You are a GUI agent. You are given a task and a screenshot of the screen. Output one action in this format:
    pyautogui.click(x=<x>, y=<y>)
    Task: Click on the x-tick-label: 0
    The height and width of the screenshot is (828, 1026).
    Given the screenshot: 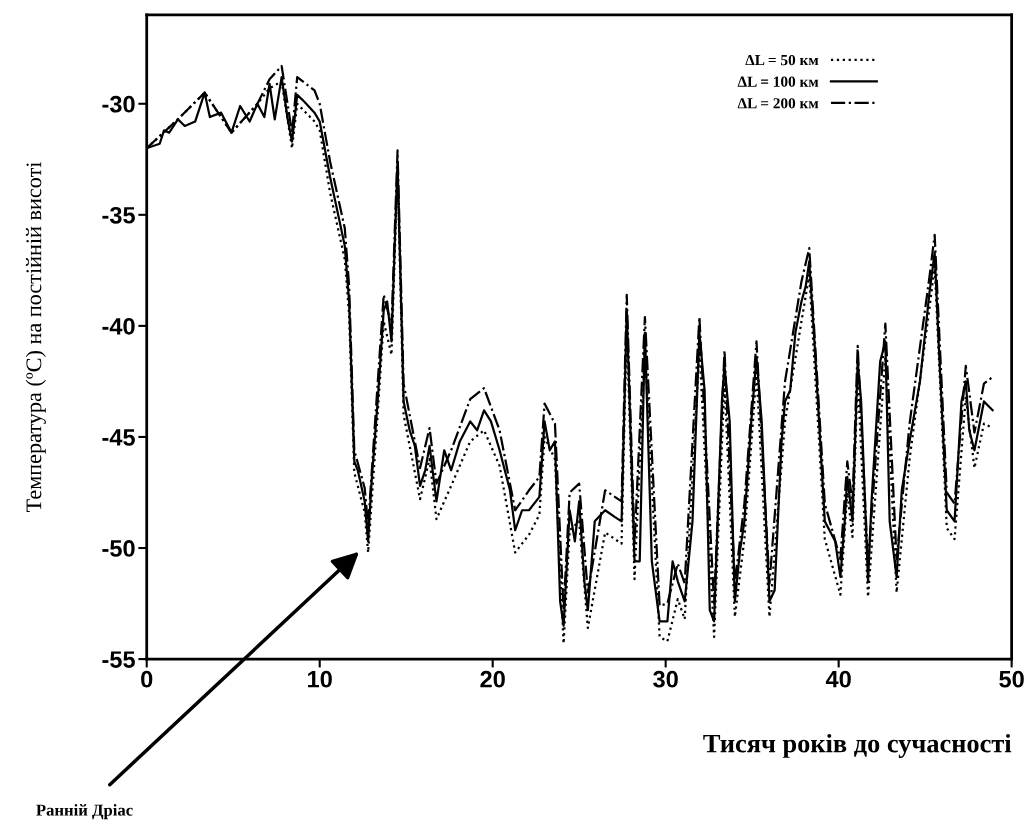 What is the action you would take?
    pyautogui.click(x=147, y=679)
    